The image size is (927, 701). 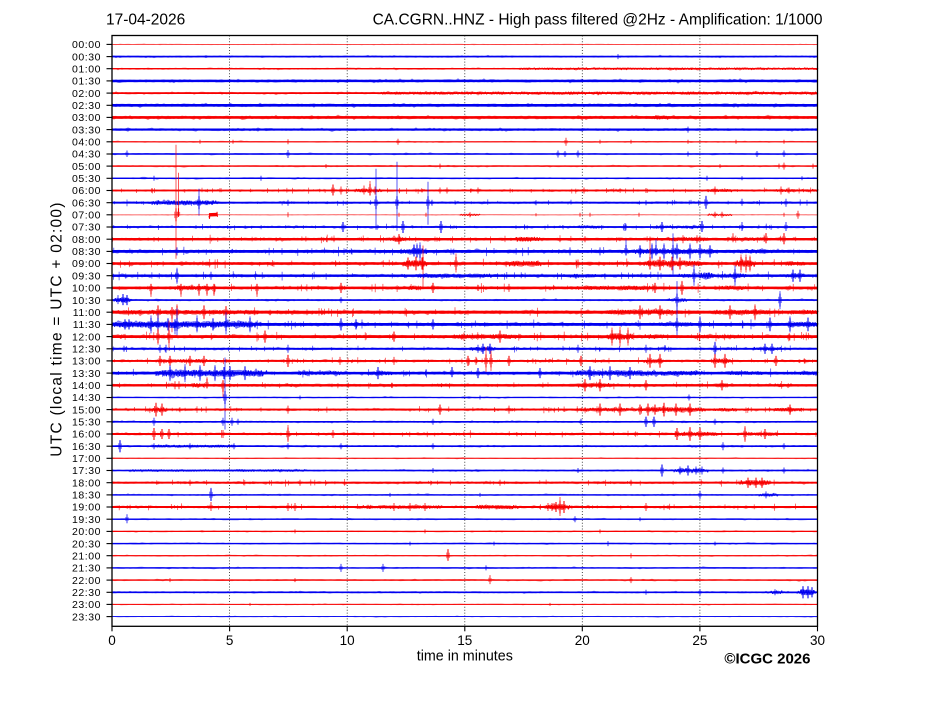 What do you see at coordinates (145, 20) in the screenshot?
I see `svg-text: 17-04-2026` at bounding box center [145, 20].